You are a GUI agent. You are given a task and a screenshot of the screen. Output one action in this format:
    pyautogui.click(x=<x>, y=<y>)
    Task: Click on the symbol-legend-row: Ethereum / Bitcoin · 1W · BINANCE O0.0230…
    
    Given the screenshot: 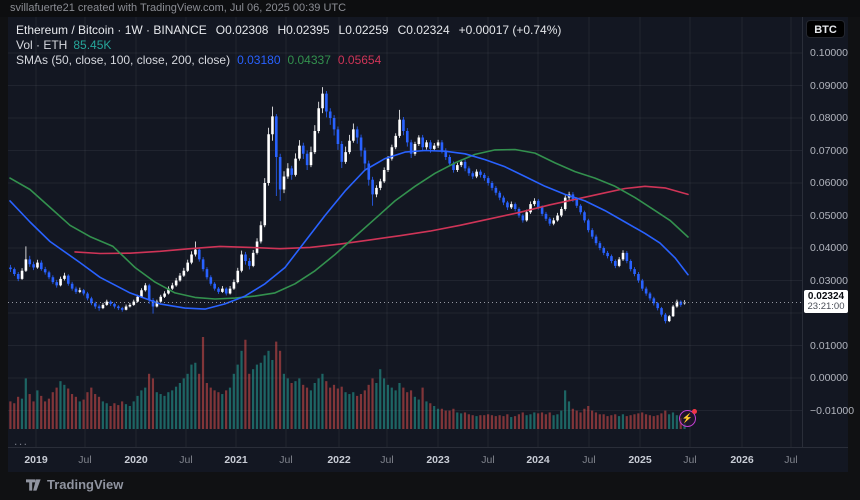 What is the action you would take?
    pyautogui.click(x=288, y=30)
    